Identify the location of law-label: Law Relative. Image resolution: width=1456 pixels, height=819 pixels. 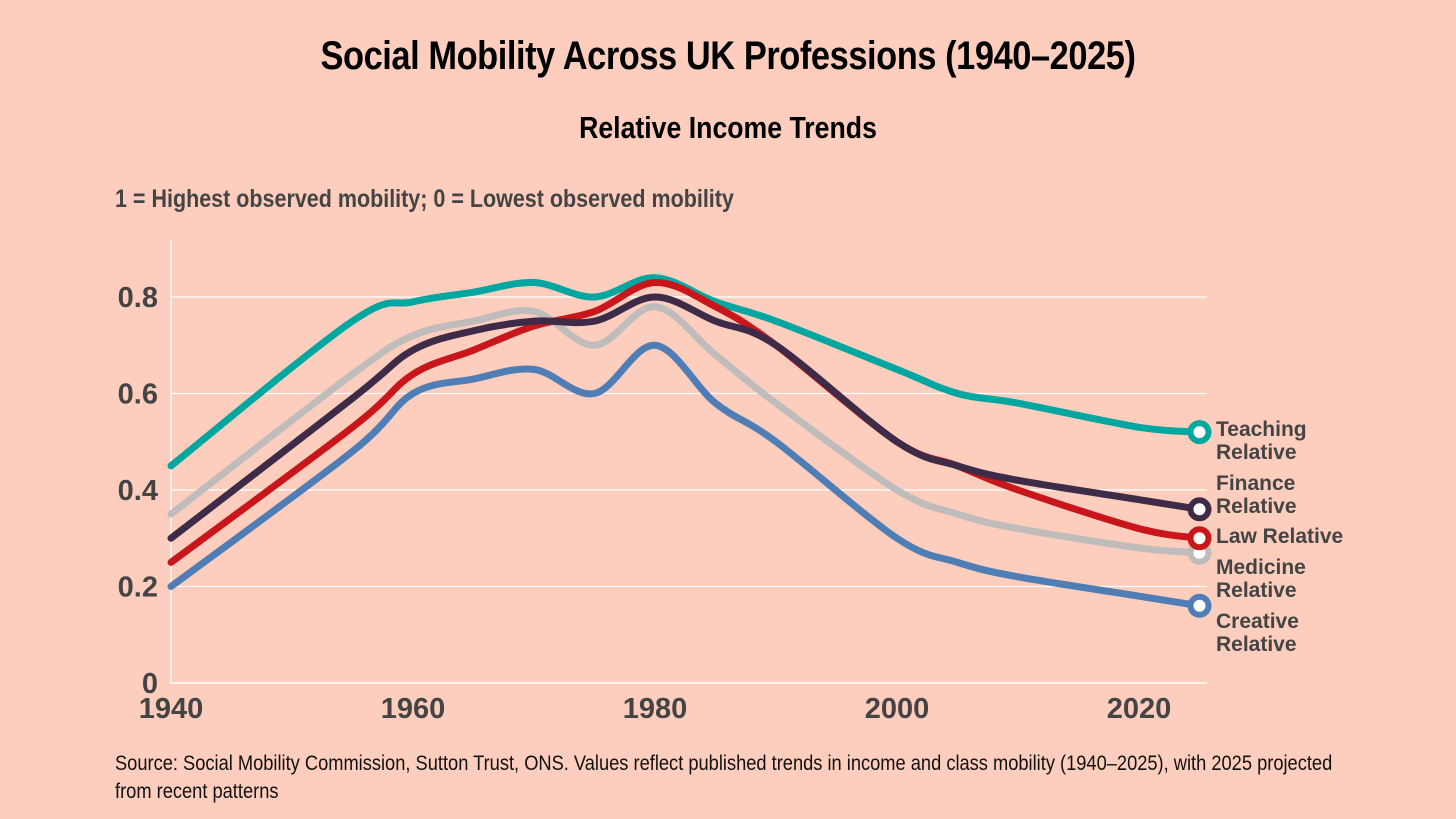
(1279, 536).